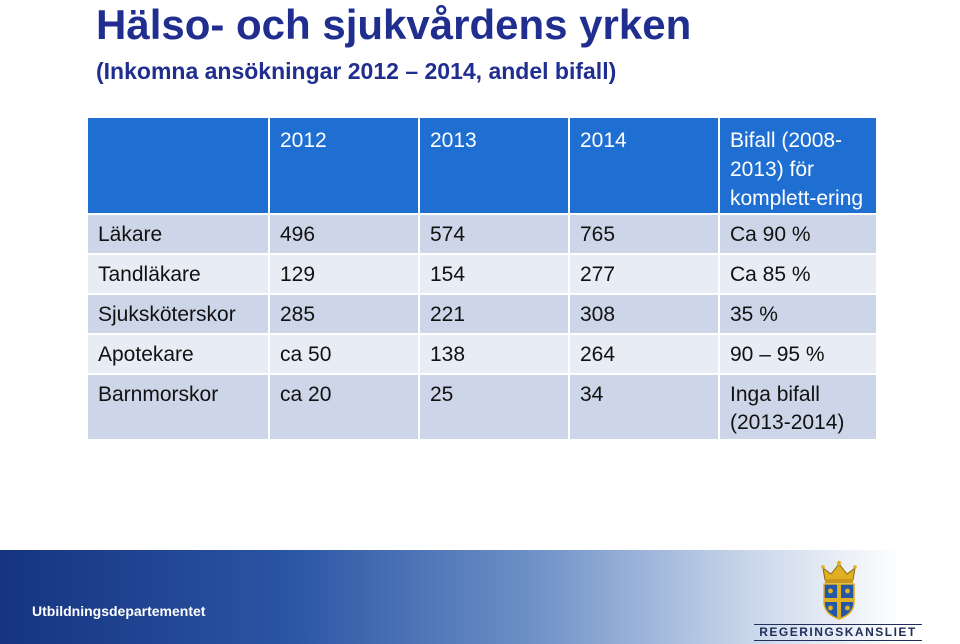  I want to click on header-profession, so click(178, 165).